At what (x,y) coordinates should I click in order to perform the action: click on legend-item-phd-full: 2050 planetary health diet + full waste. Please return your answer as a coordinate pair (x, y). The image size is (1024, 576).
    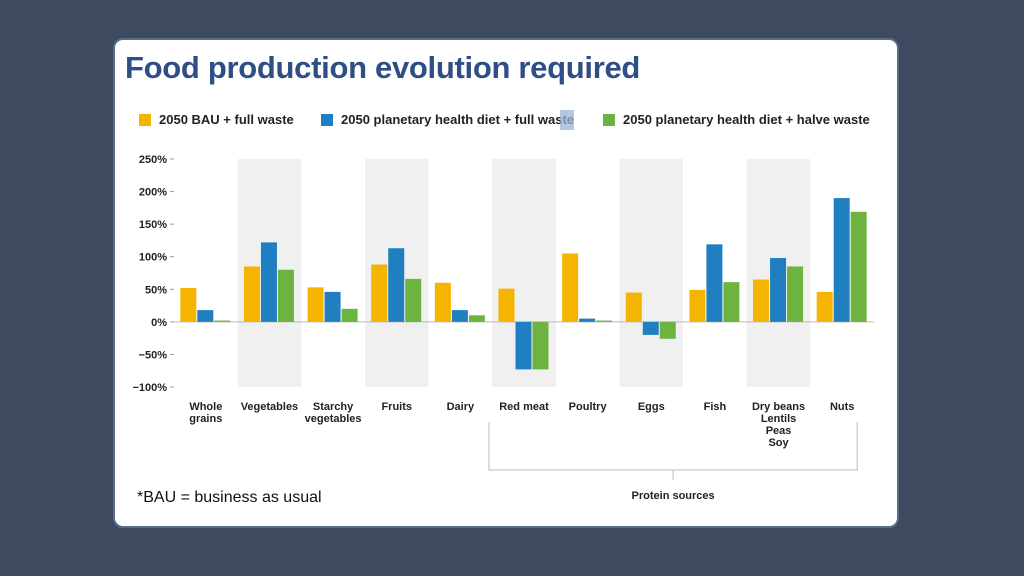
    Looking at the image, I should click on (447, 119).